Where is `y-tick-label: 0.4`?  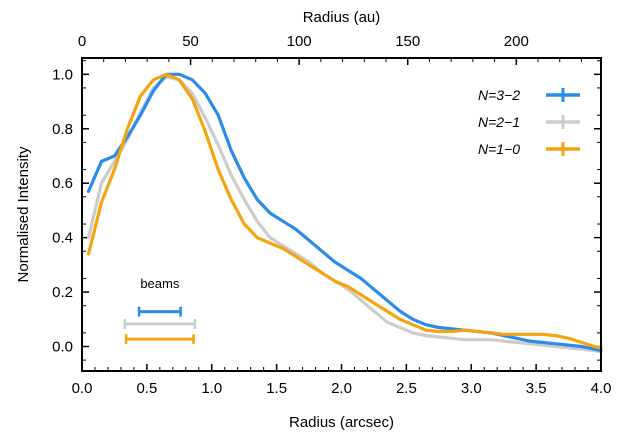 y-tick-label: 0.4 is located at coordinates (62, 238).